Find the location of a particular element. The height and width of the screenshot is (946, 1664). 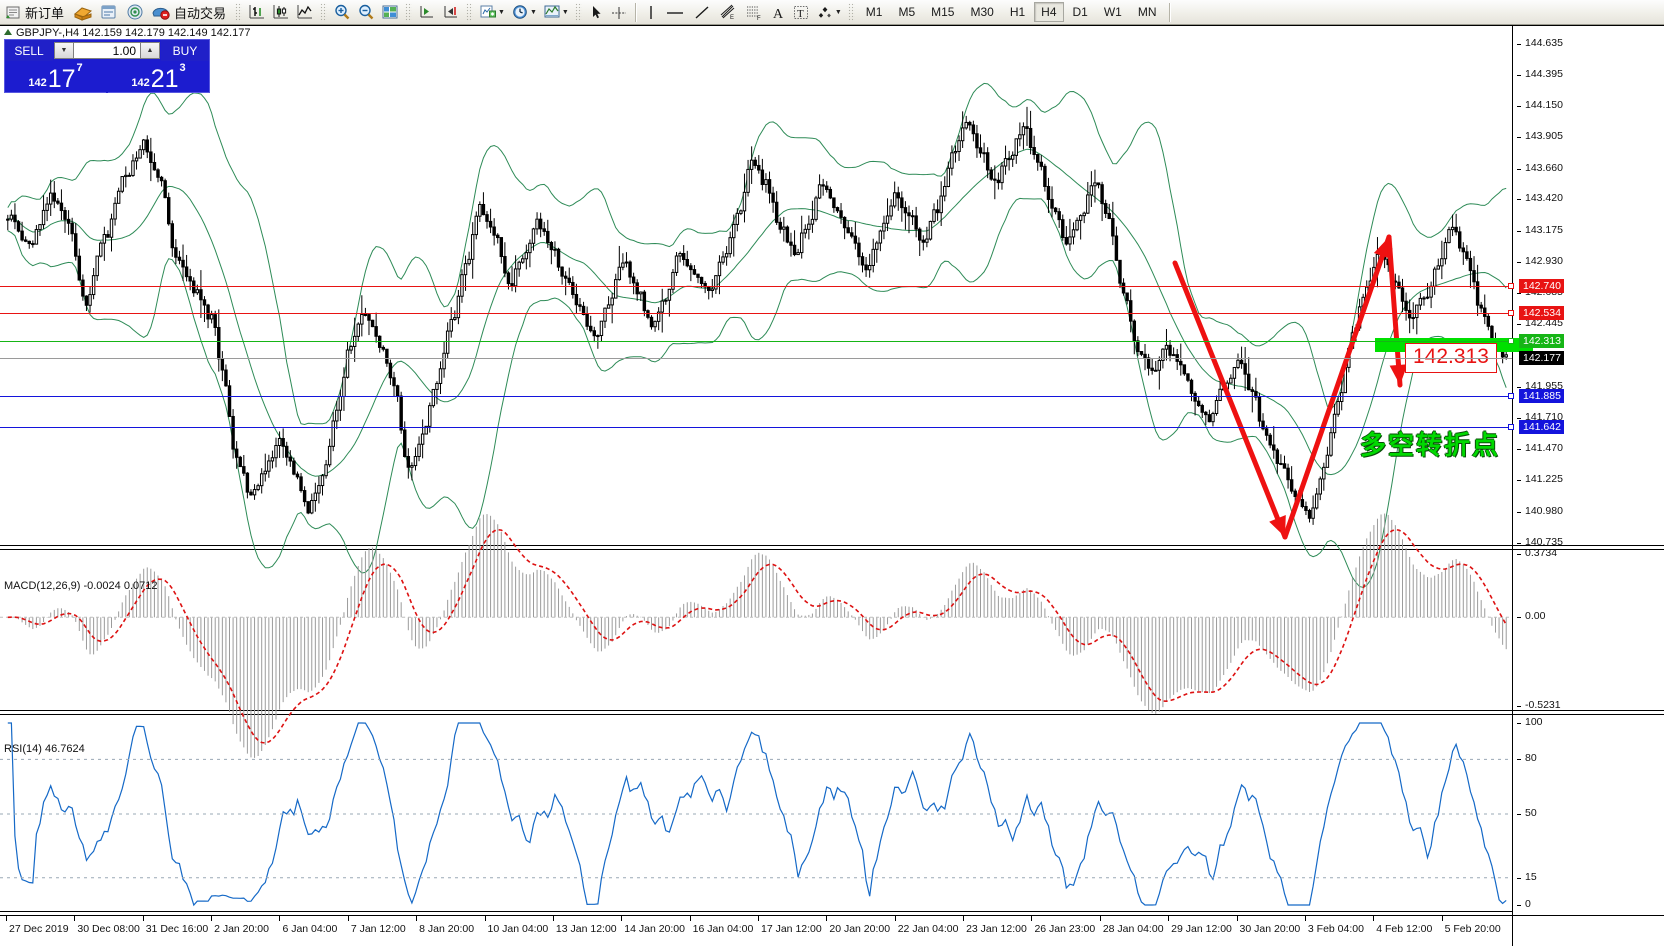

price-callout-142313: 142.313 is located at coordinates (1451, 358).